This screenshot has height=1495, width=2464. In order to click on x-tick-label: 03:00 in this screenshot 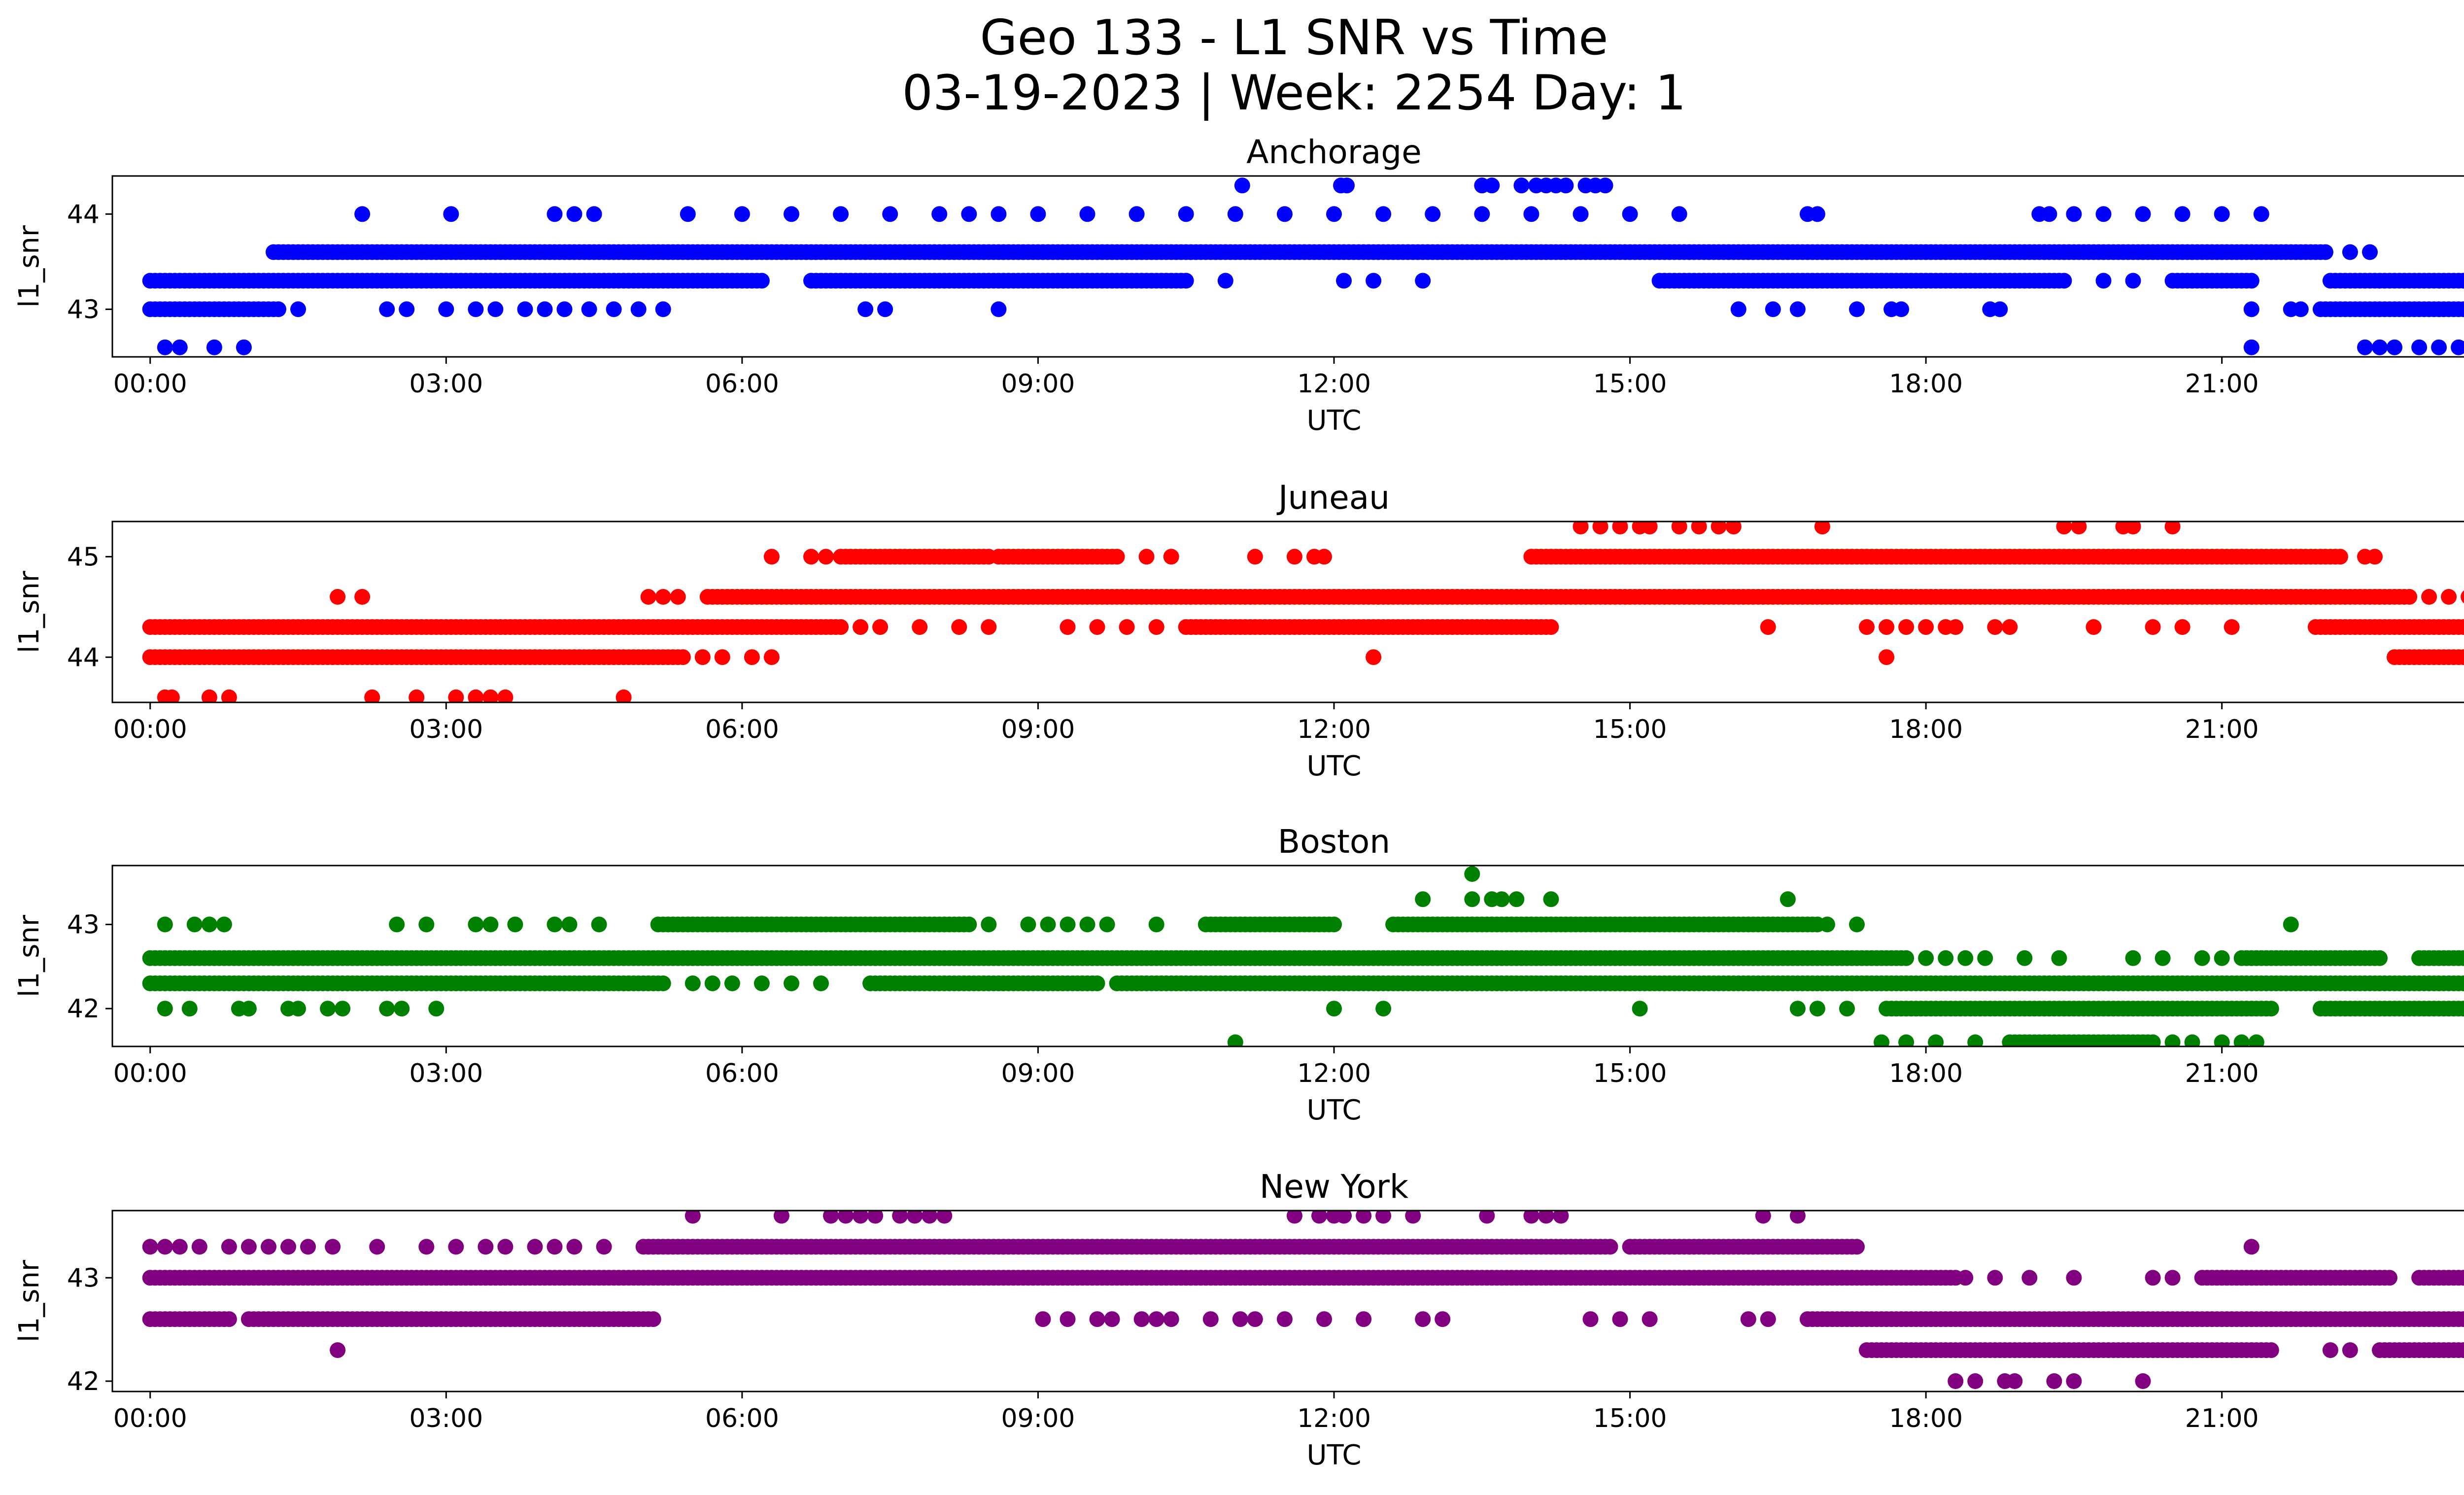, I will do `click(446, 729)`.